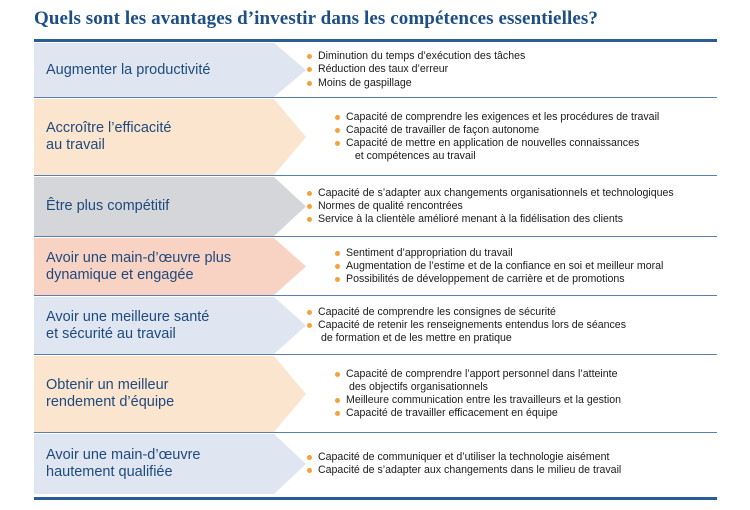 The height and width of the screenshot is (510, 750). Describe the element at coordinates (525, 253) in the screenshot. I see `benefit-detail-item: Sentiment d’appropriation du travail` at that location.